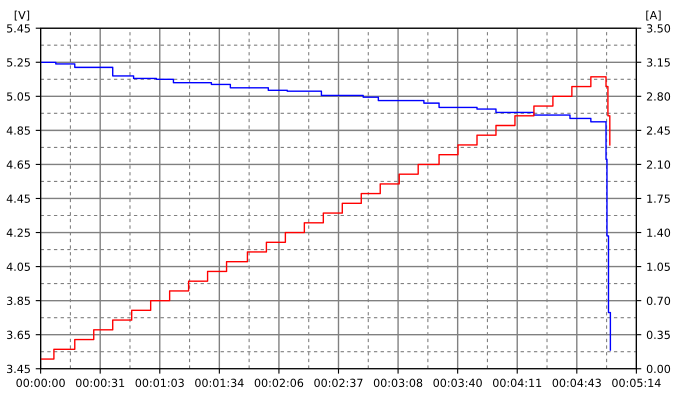  Describe the element at coordinates (576, 383) in the screenshot. I see `x-tick-label: 00:04:43` at that location.